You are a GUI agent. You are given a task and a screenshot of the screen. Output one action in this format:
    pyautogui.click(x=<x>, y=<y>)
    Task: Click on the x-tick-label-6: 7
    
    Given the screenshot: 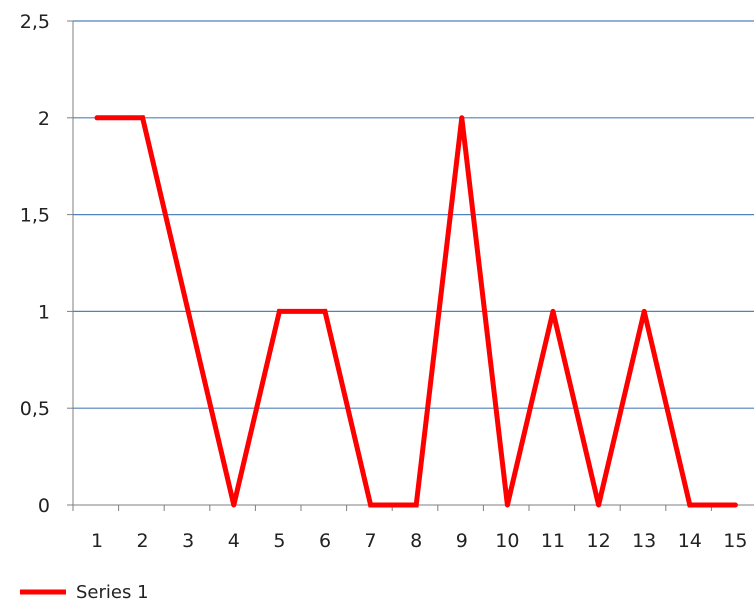 What is the action you would take?
    pyautogui.click(x=371, y=541)
    